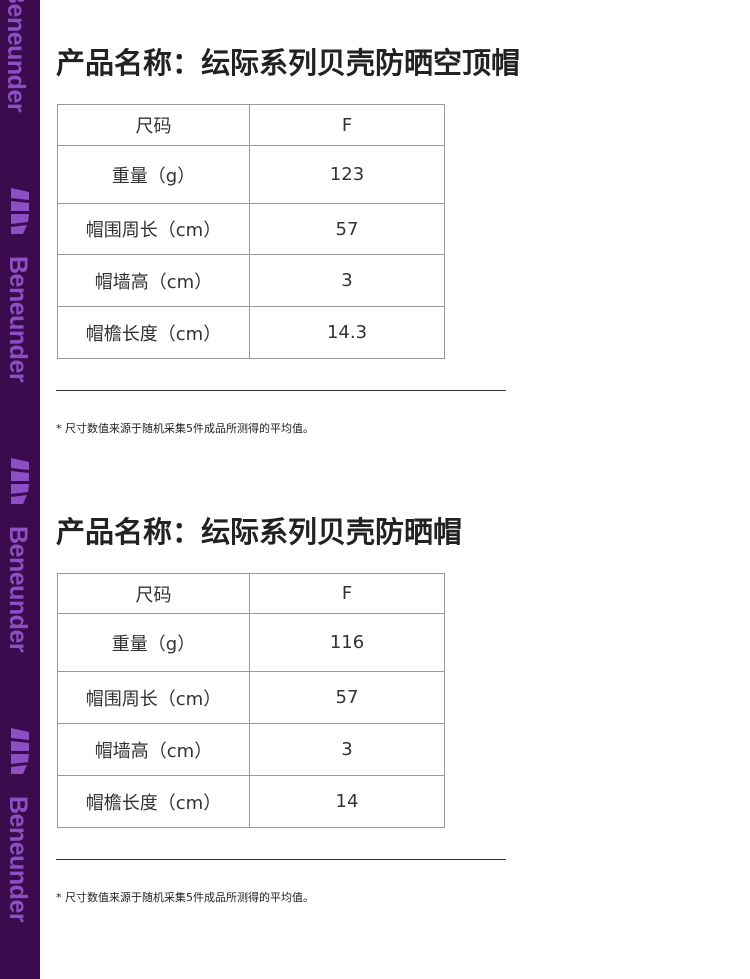 This screenshot has height=979, width=750. What do you see at coordinates (251, 642) in the screenshot?
I see `table-row: 重量（g） 116` at bounding box center [251, 642].